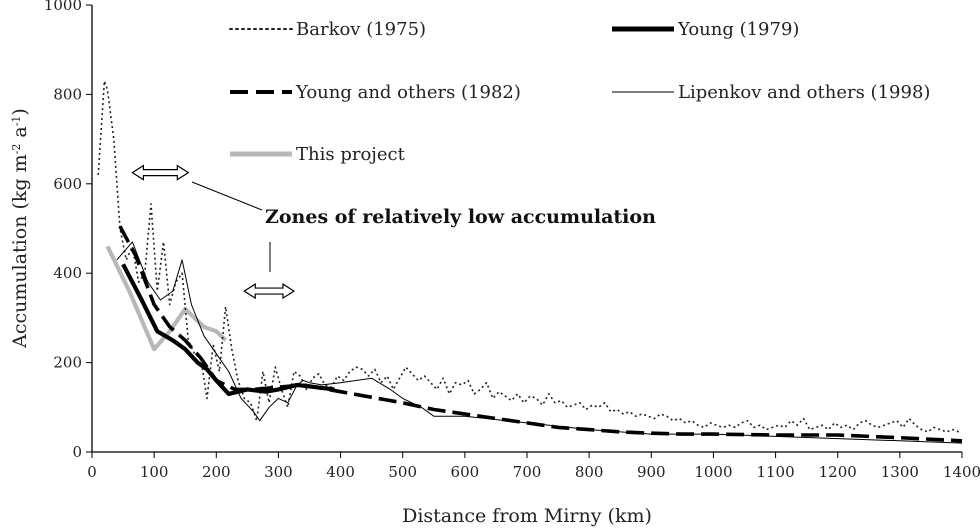 The width and height of the screenshot is (980, 529). Describe the element at coordinates (340, 472) in the screenshot. I see `x-tick-label: 400` at that location.